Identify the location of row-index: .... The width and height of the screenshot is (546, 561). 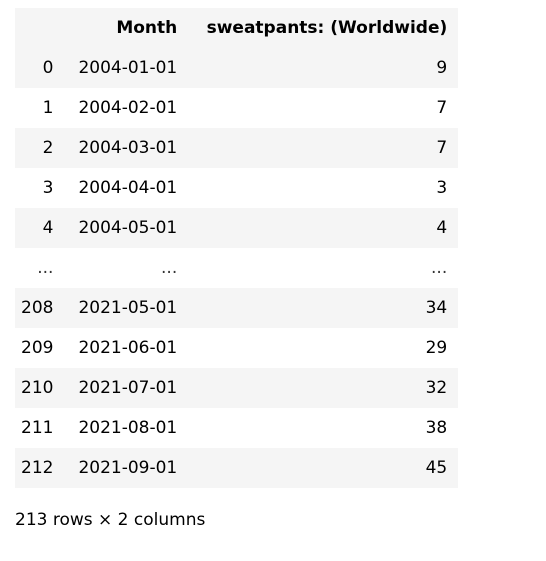
(40, 268).